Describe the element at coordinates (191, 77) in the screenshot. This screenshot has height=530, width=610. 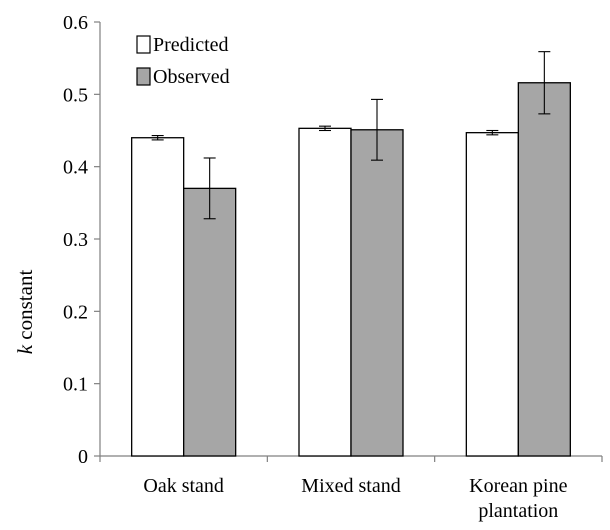
I see `legend-label-observed: Observed` at that location.